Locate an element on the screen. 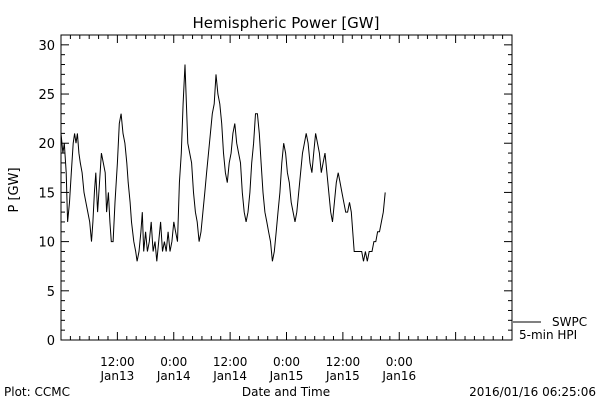 The width and height of the screenshot is (600, 404). x-tick-date-label: Jan13 is located at coordinates (116, 376).